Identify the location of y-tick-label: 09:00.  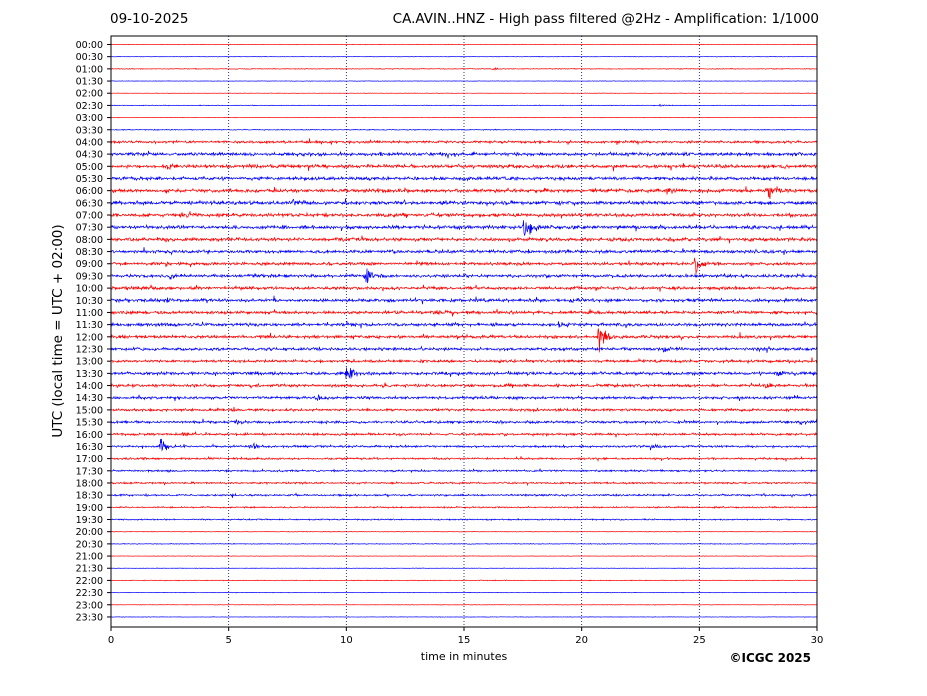
(89, 264).